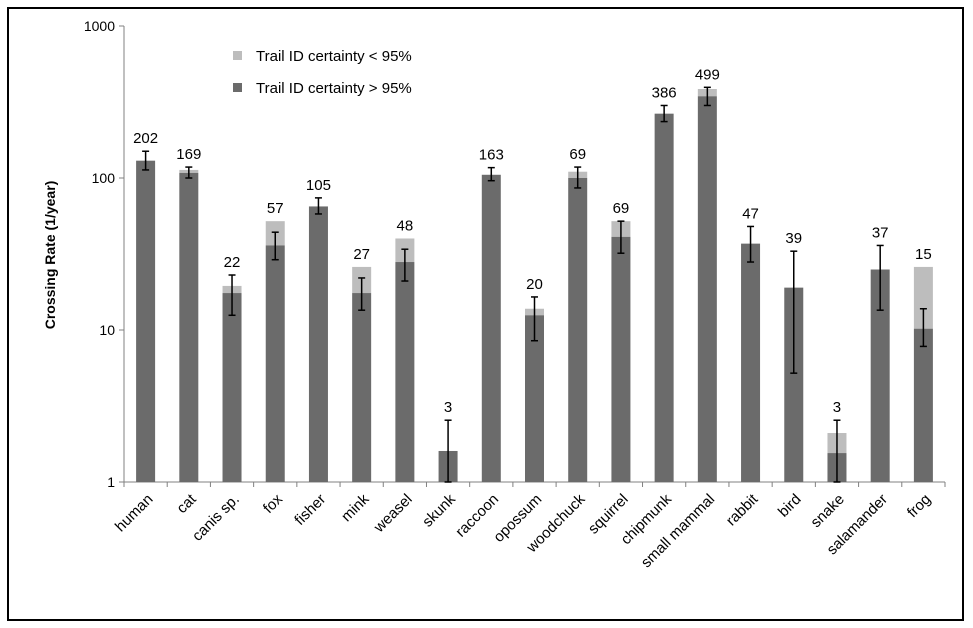 The width and height of the screenshot is (973, 628). Describe the element at coordinates (232, 262) in the screenshot. I see `data-label-2: 22` at that location.